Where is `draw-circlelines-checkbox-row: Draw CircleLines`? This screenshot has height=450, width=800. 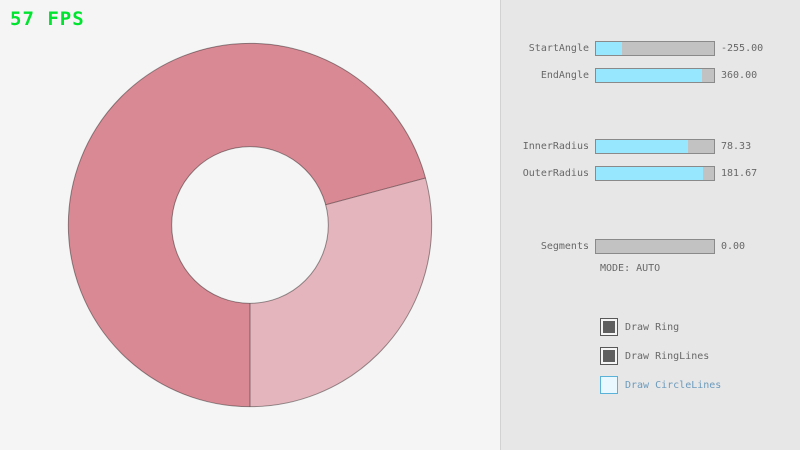
draw-circlelines-checkbox-row: Draw CircleLines is located at coordinates (660, 385).